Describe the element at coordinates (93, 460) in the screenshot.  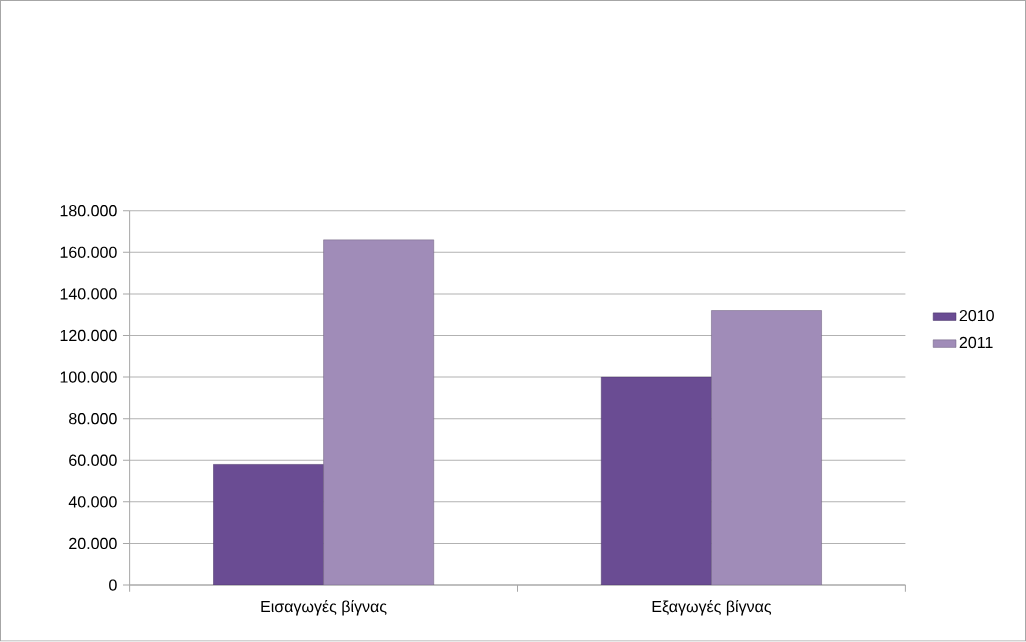
I see `y-tick-label: 60.000` at that location.